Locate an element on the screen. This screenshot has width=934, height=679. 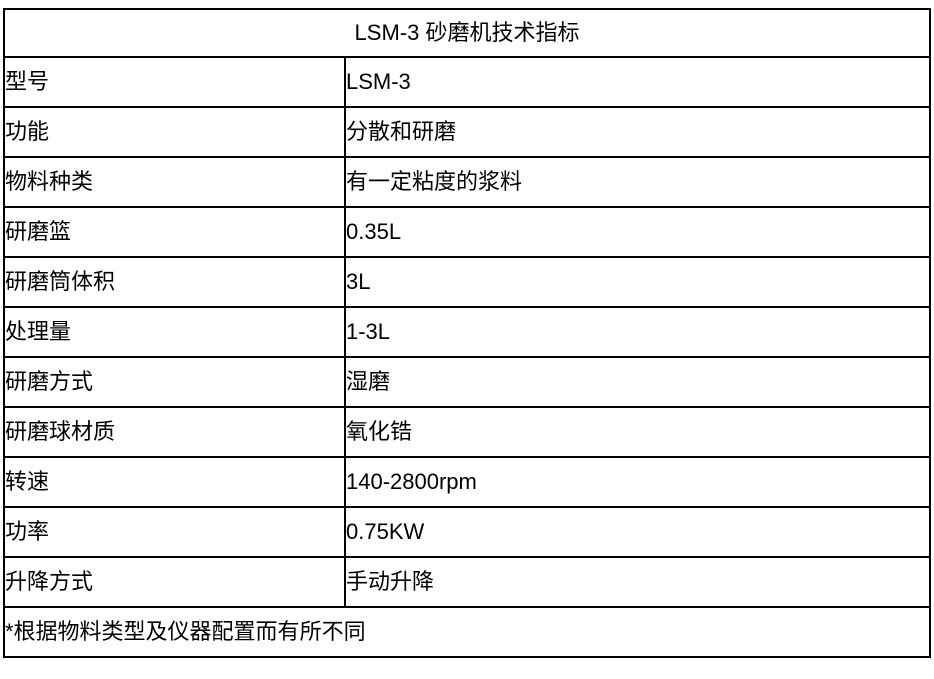
spec-label: 升降方式 is located at coordinates (174, 582).